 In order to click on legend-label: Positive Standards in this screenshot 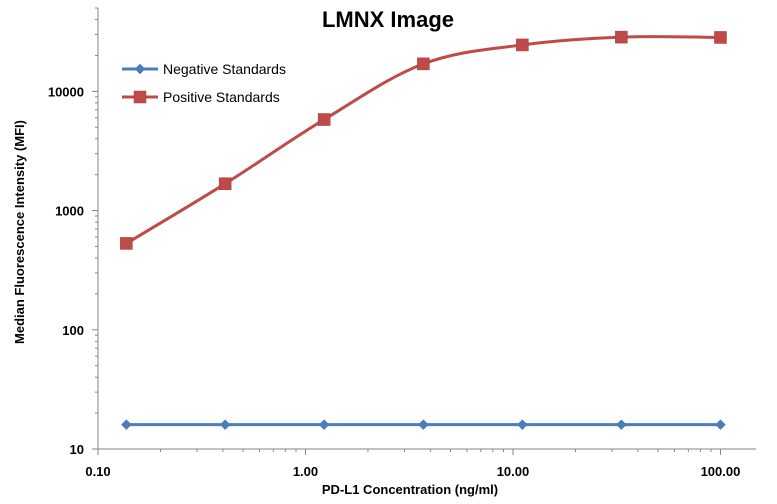, I will do `click(221, 97)`.